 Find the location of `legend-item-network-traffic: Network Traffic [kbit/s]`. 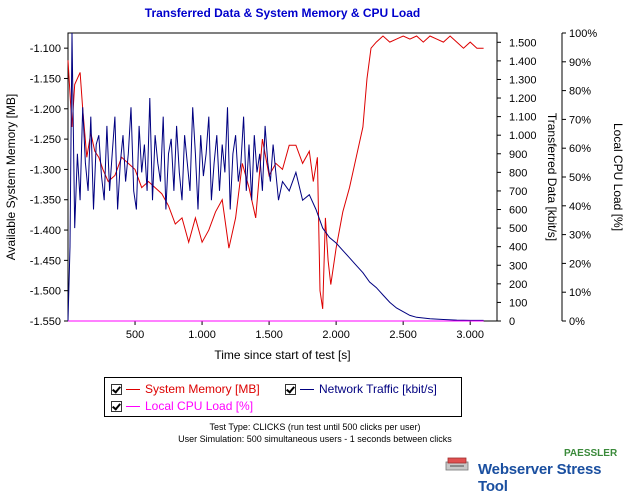

legend-item-network-traffic: Network Traffic [kbit/s] is located at coordinates (361, 389).